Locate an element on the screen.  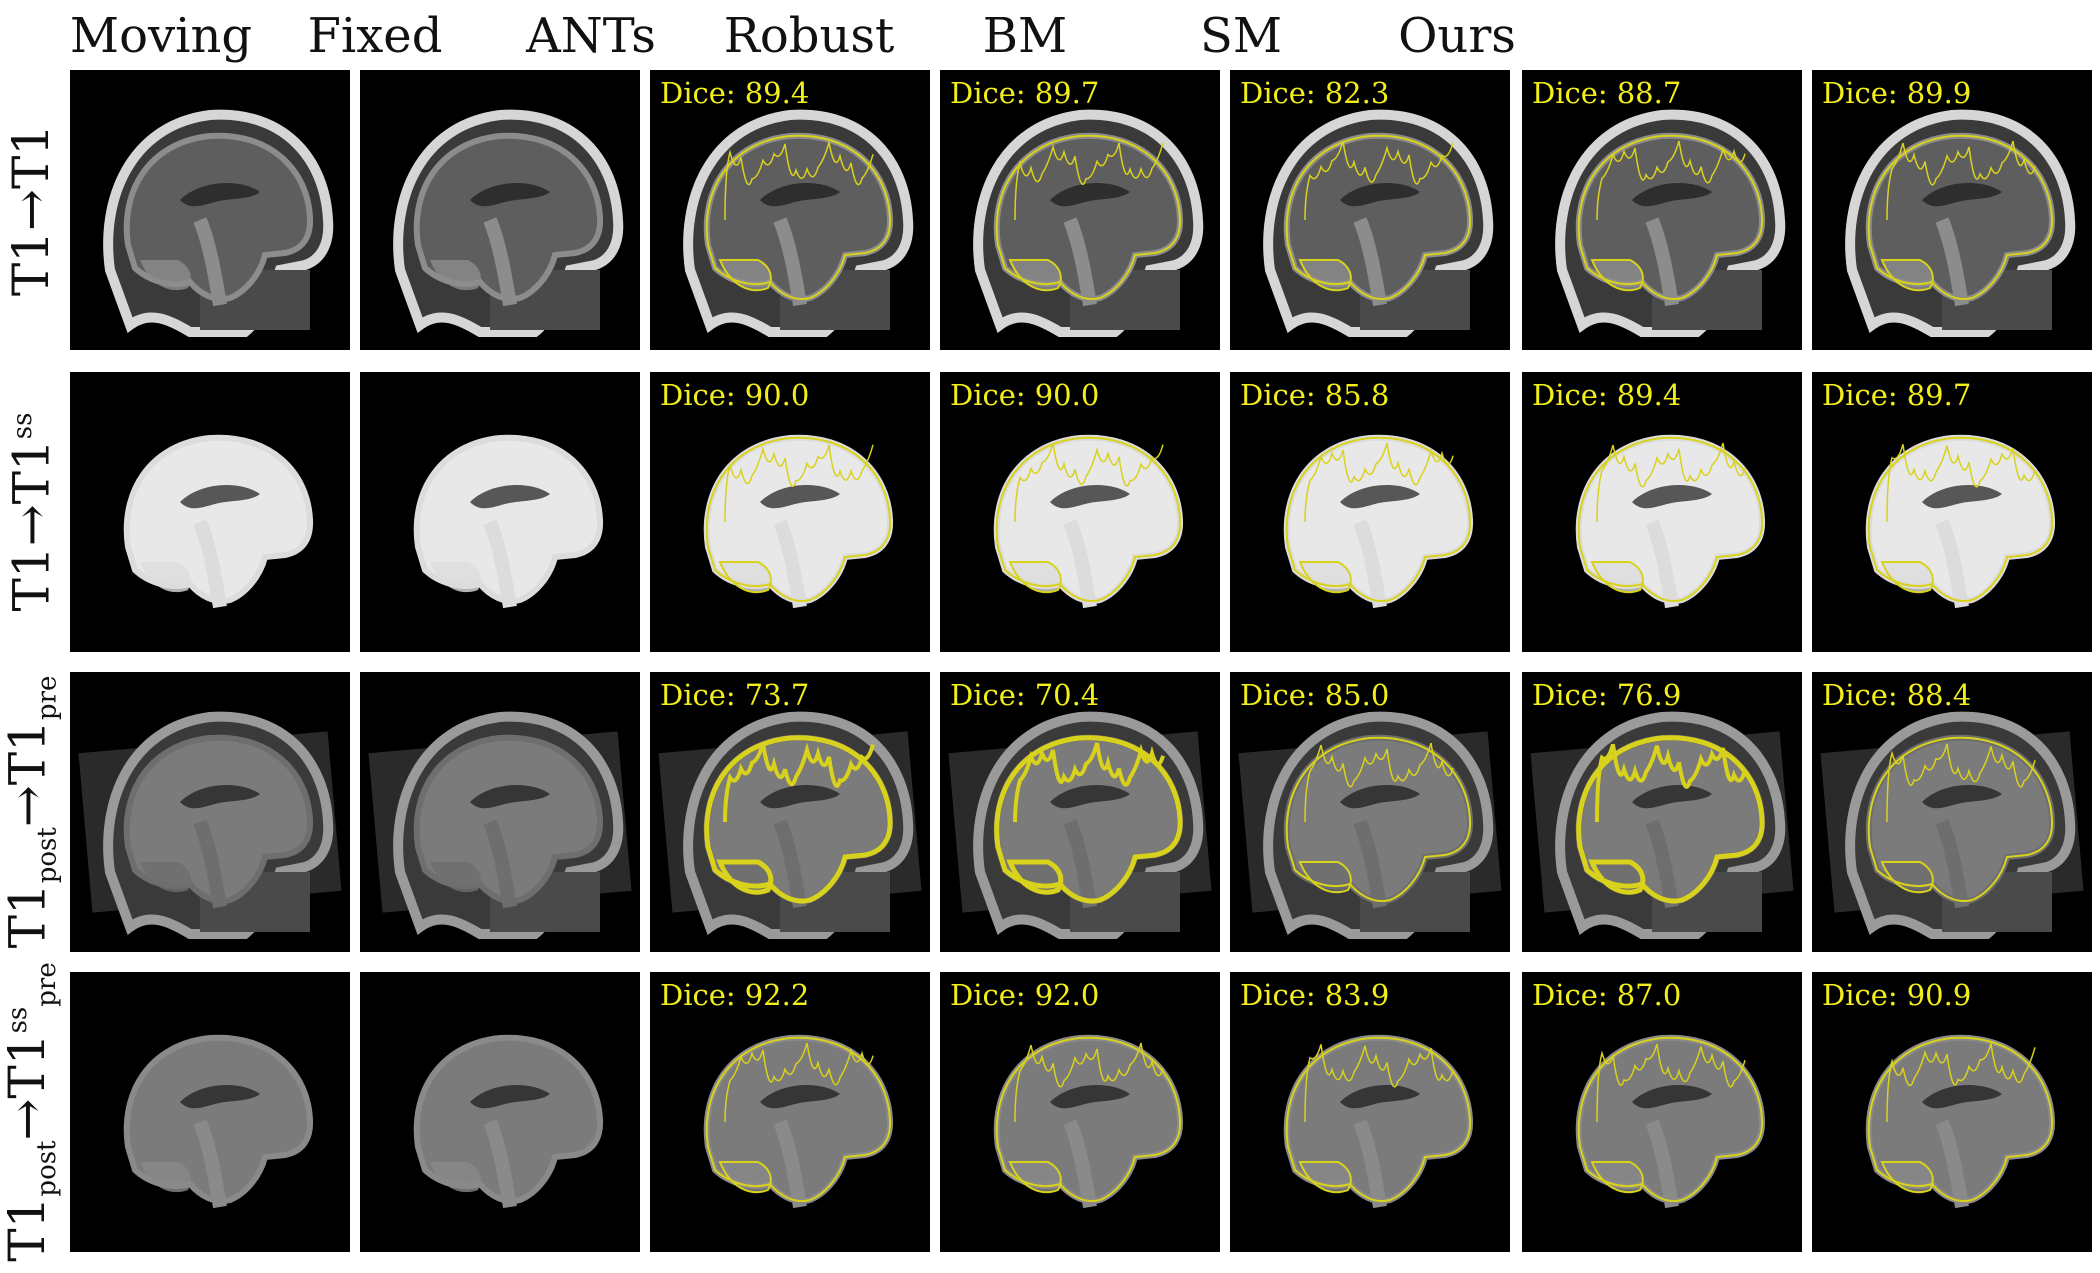
mri-panel-r2-ants: Dice: 90.0 is located at coordinates (790, 512).